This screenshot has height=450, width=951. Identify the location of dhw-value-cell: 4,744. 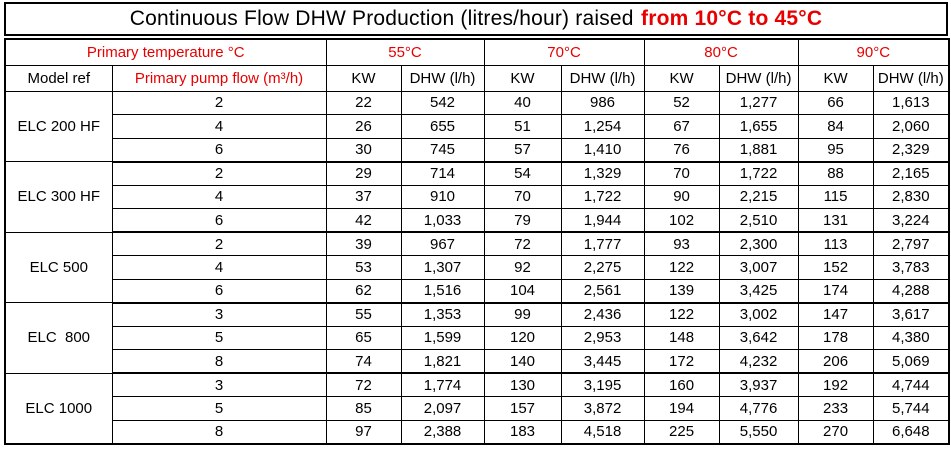
(911, 384).